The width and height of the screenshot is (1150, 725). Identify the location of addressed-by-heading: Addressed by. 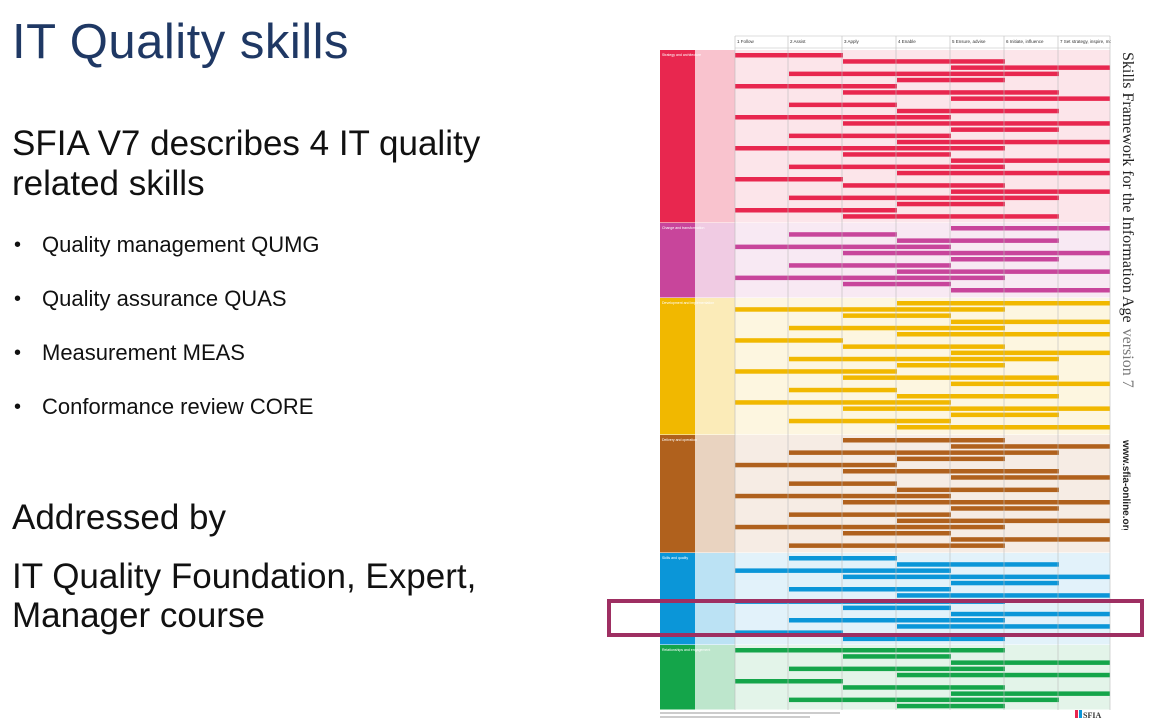
(119, 517).